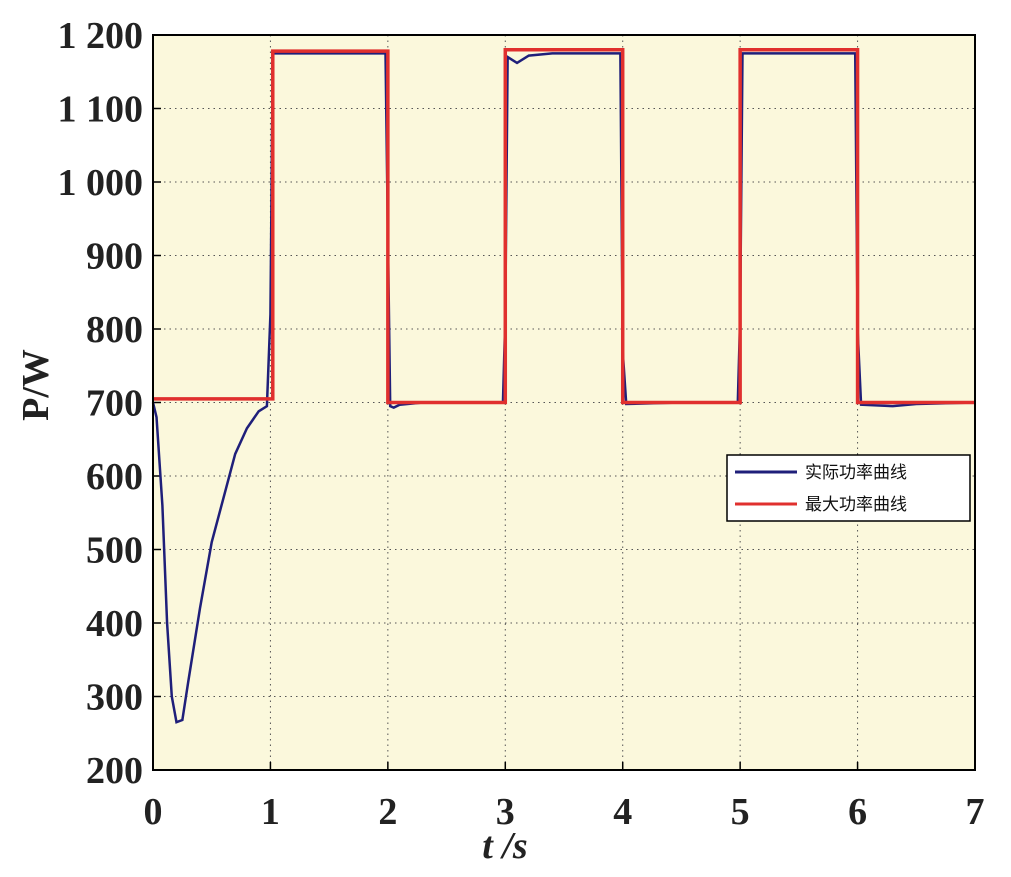 The width and height of the screenshot is (1011, 877). I want to click on legend-box, so click(848, 488).